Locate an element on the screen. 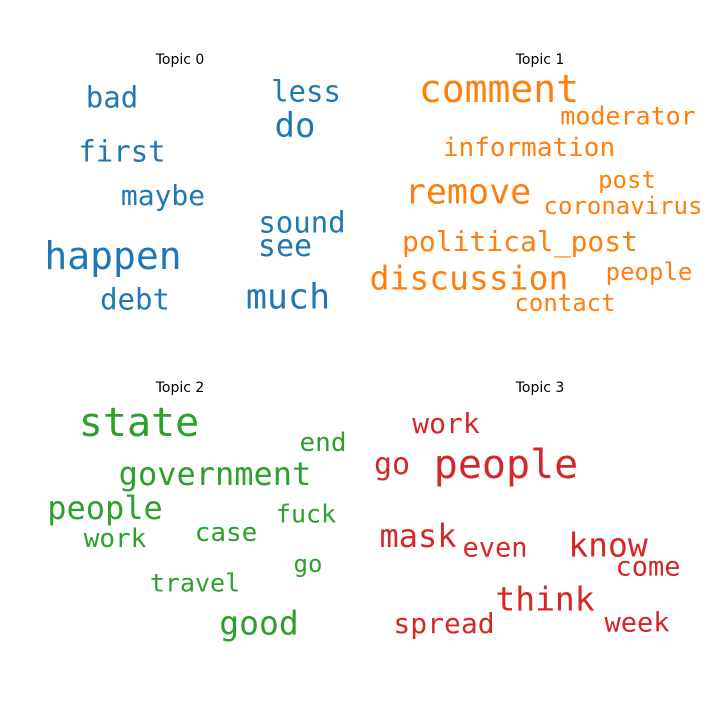 The image size is (720, 720). topic-3-word-go: go is located at coordinates (392, 464).